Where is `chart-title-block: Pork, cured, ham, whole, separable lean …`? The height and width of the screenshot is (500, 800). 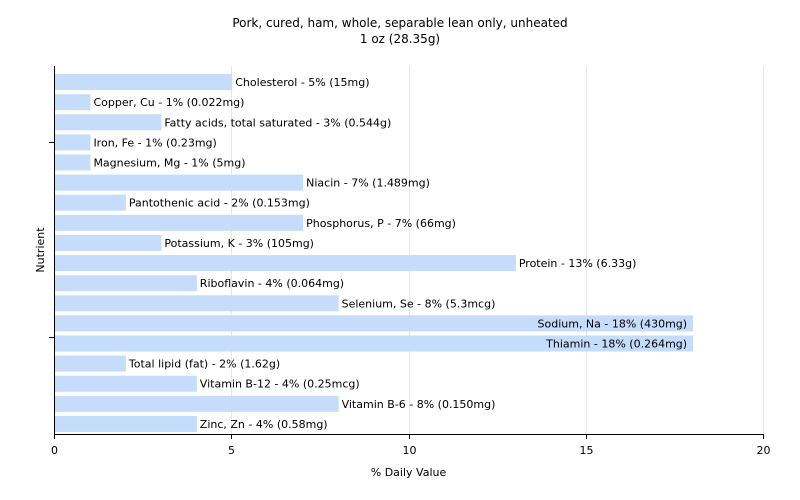 chart-title-block: Pork, cured, ham, whole, separable lean … is located at coordinates (400, 31).